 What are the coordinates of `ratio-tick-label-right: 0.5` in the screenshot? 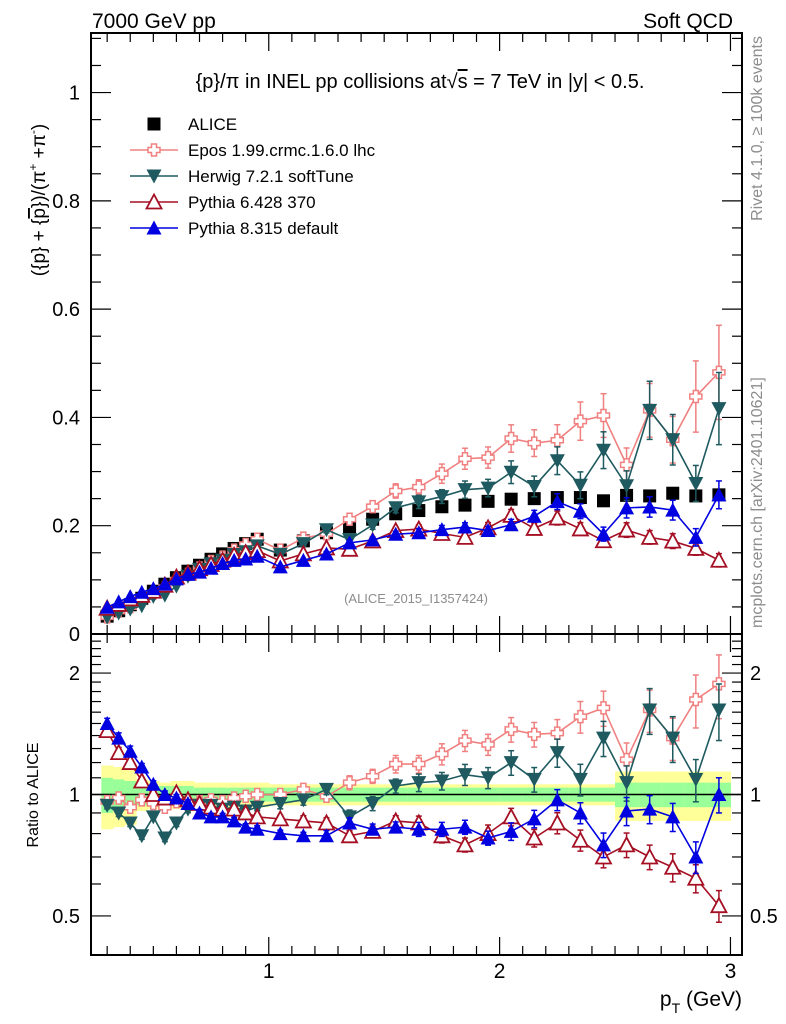 It's located at (764, 917).